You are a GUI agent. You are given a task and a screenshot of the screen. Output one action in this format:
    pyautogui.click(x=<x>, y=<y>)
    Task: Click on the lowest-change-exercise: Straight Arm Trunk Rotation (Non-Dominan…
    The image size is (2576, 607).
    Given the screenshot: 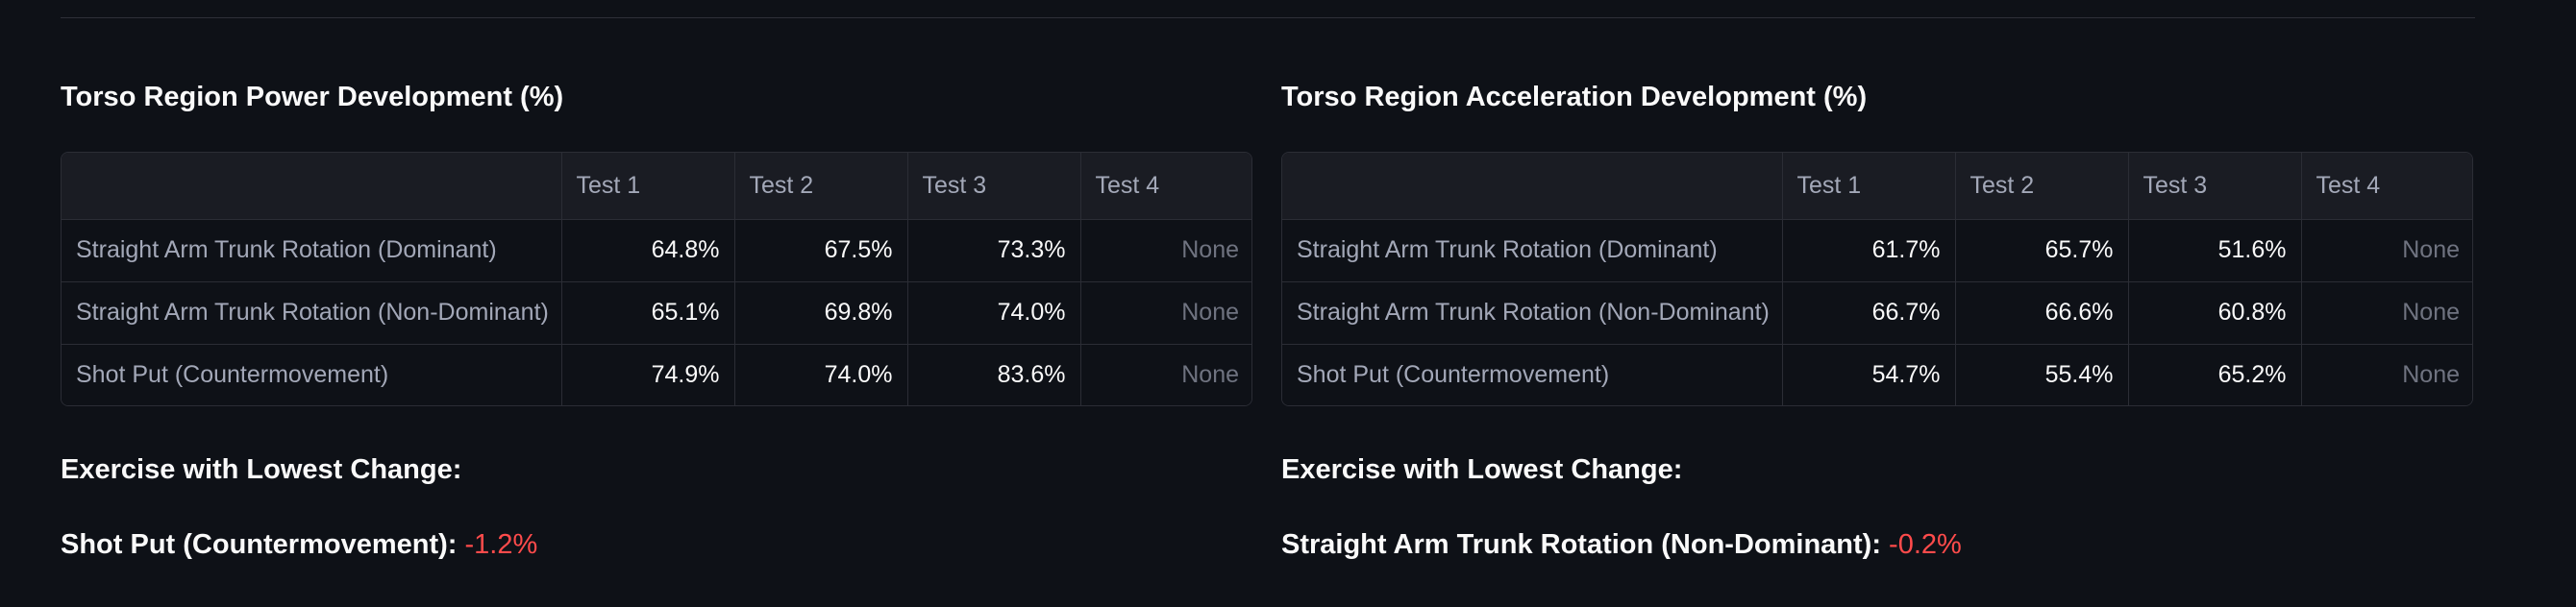 What is the action you would take?
    pyautogui.click(x=1581, y=544)
    